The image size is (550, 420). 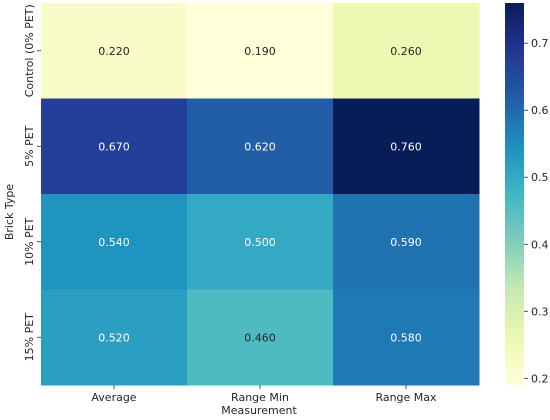 What do you see at coordinates (29, 241) in the screenshot?
I see `y-tick-label: 10% PET` at bounding box center [29, 241].